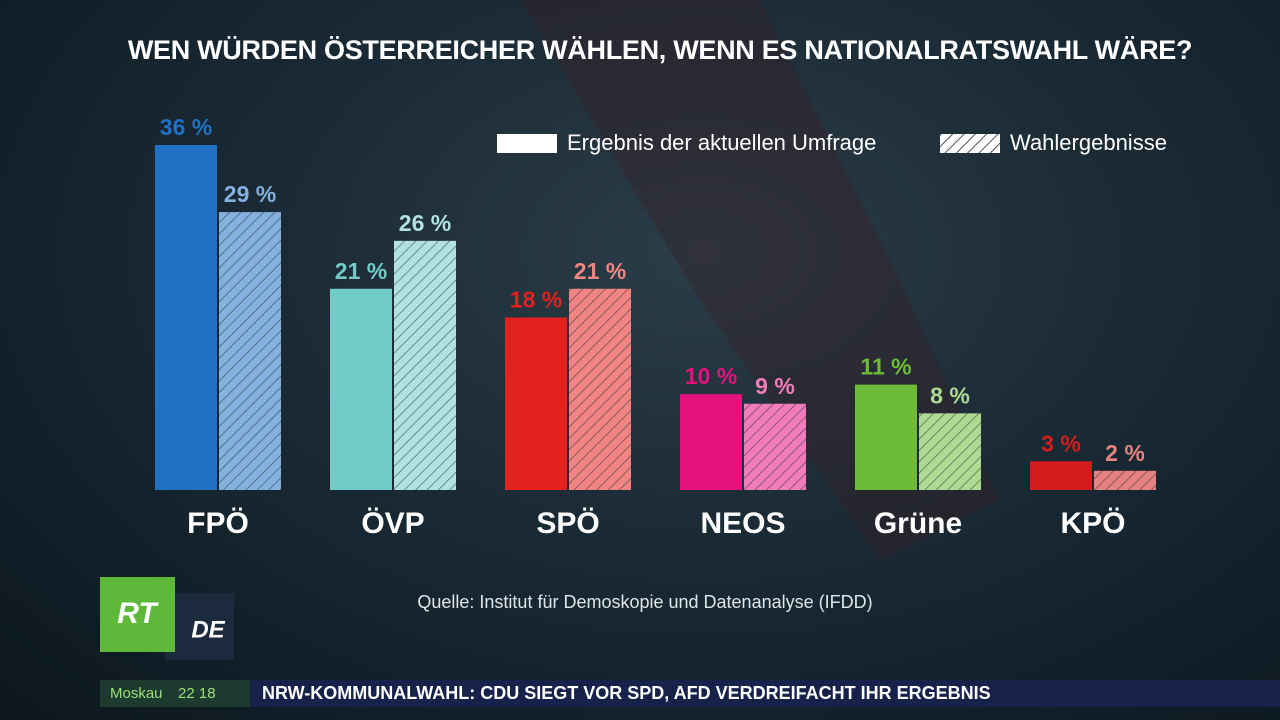 Image resolution: width=1280 pixels, height=720 pixels. What do you see at coordinates (567, 523) in the screenshot?
I see `category-label: SPÖ` at bounding box center [567, 523].